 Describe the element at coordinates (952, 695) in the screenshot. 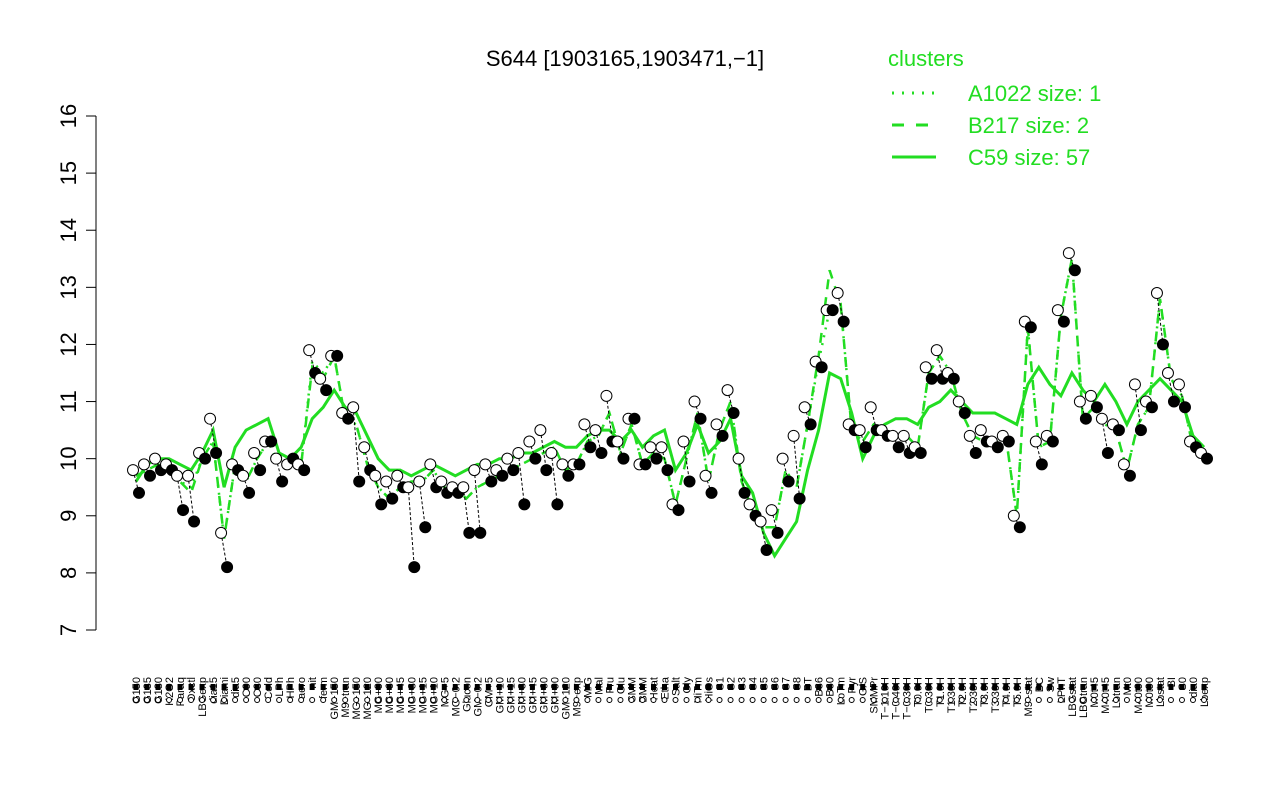

I see `x-tick-label: T1.30H` at that location.